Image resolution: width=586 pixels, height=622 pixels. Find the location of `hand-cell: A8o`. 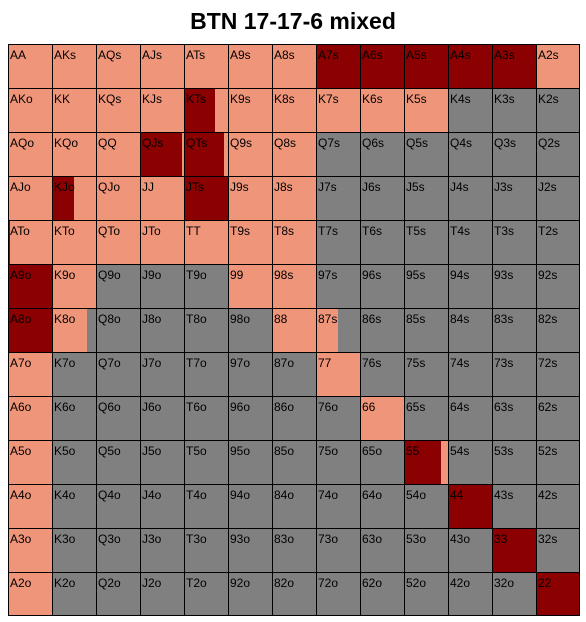

hand-cell: A8o is located at coordinates (30, 330).